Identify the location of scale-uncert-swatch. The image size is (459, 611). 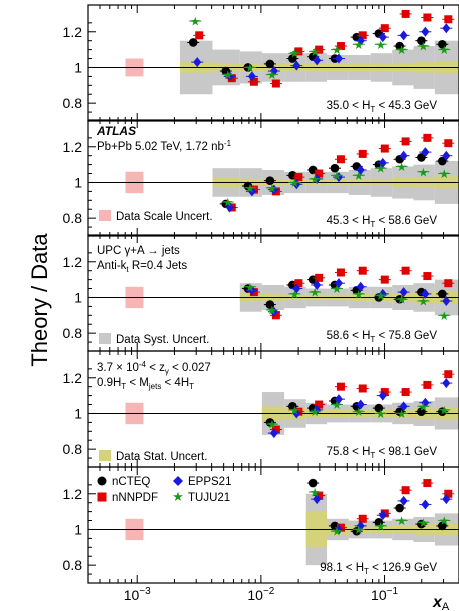
(105, 215).